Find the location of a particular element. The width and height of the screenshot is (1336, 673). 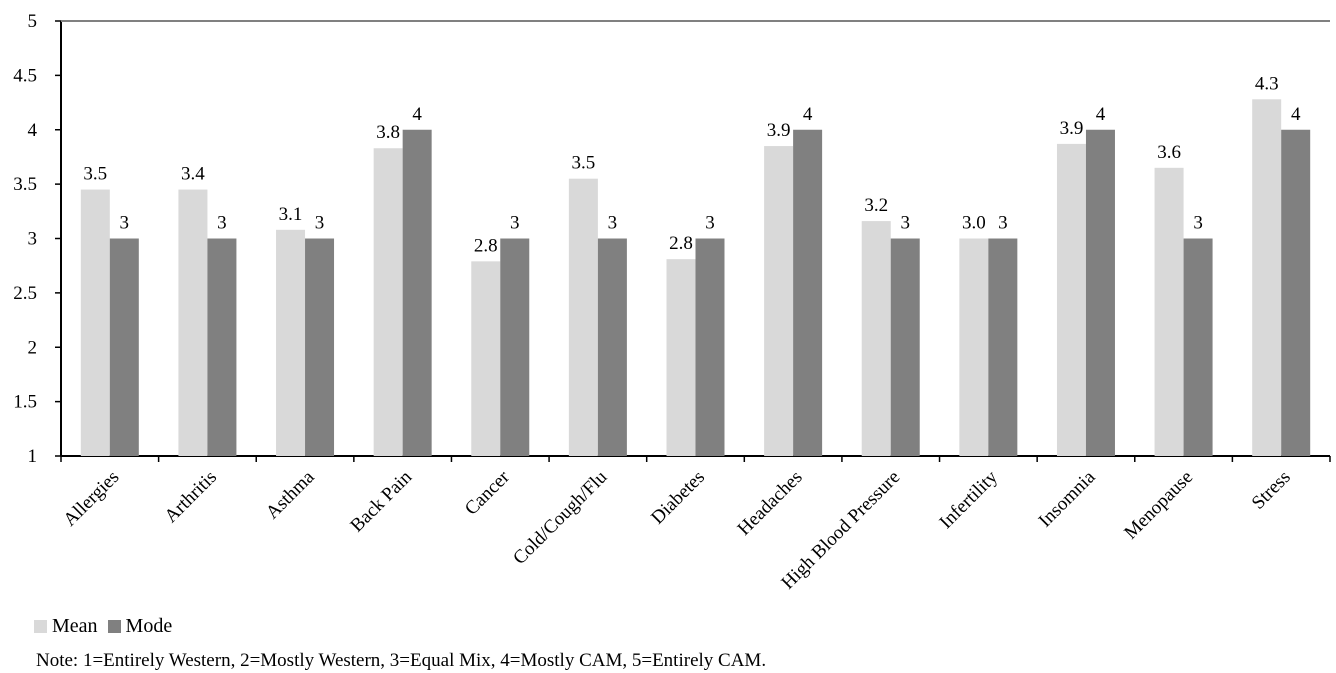

category-label: Cold/Cough/Flu is located at coordinates (560, 517).